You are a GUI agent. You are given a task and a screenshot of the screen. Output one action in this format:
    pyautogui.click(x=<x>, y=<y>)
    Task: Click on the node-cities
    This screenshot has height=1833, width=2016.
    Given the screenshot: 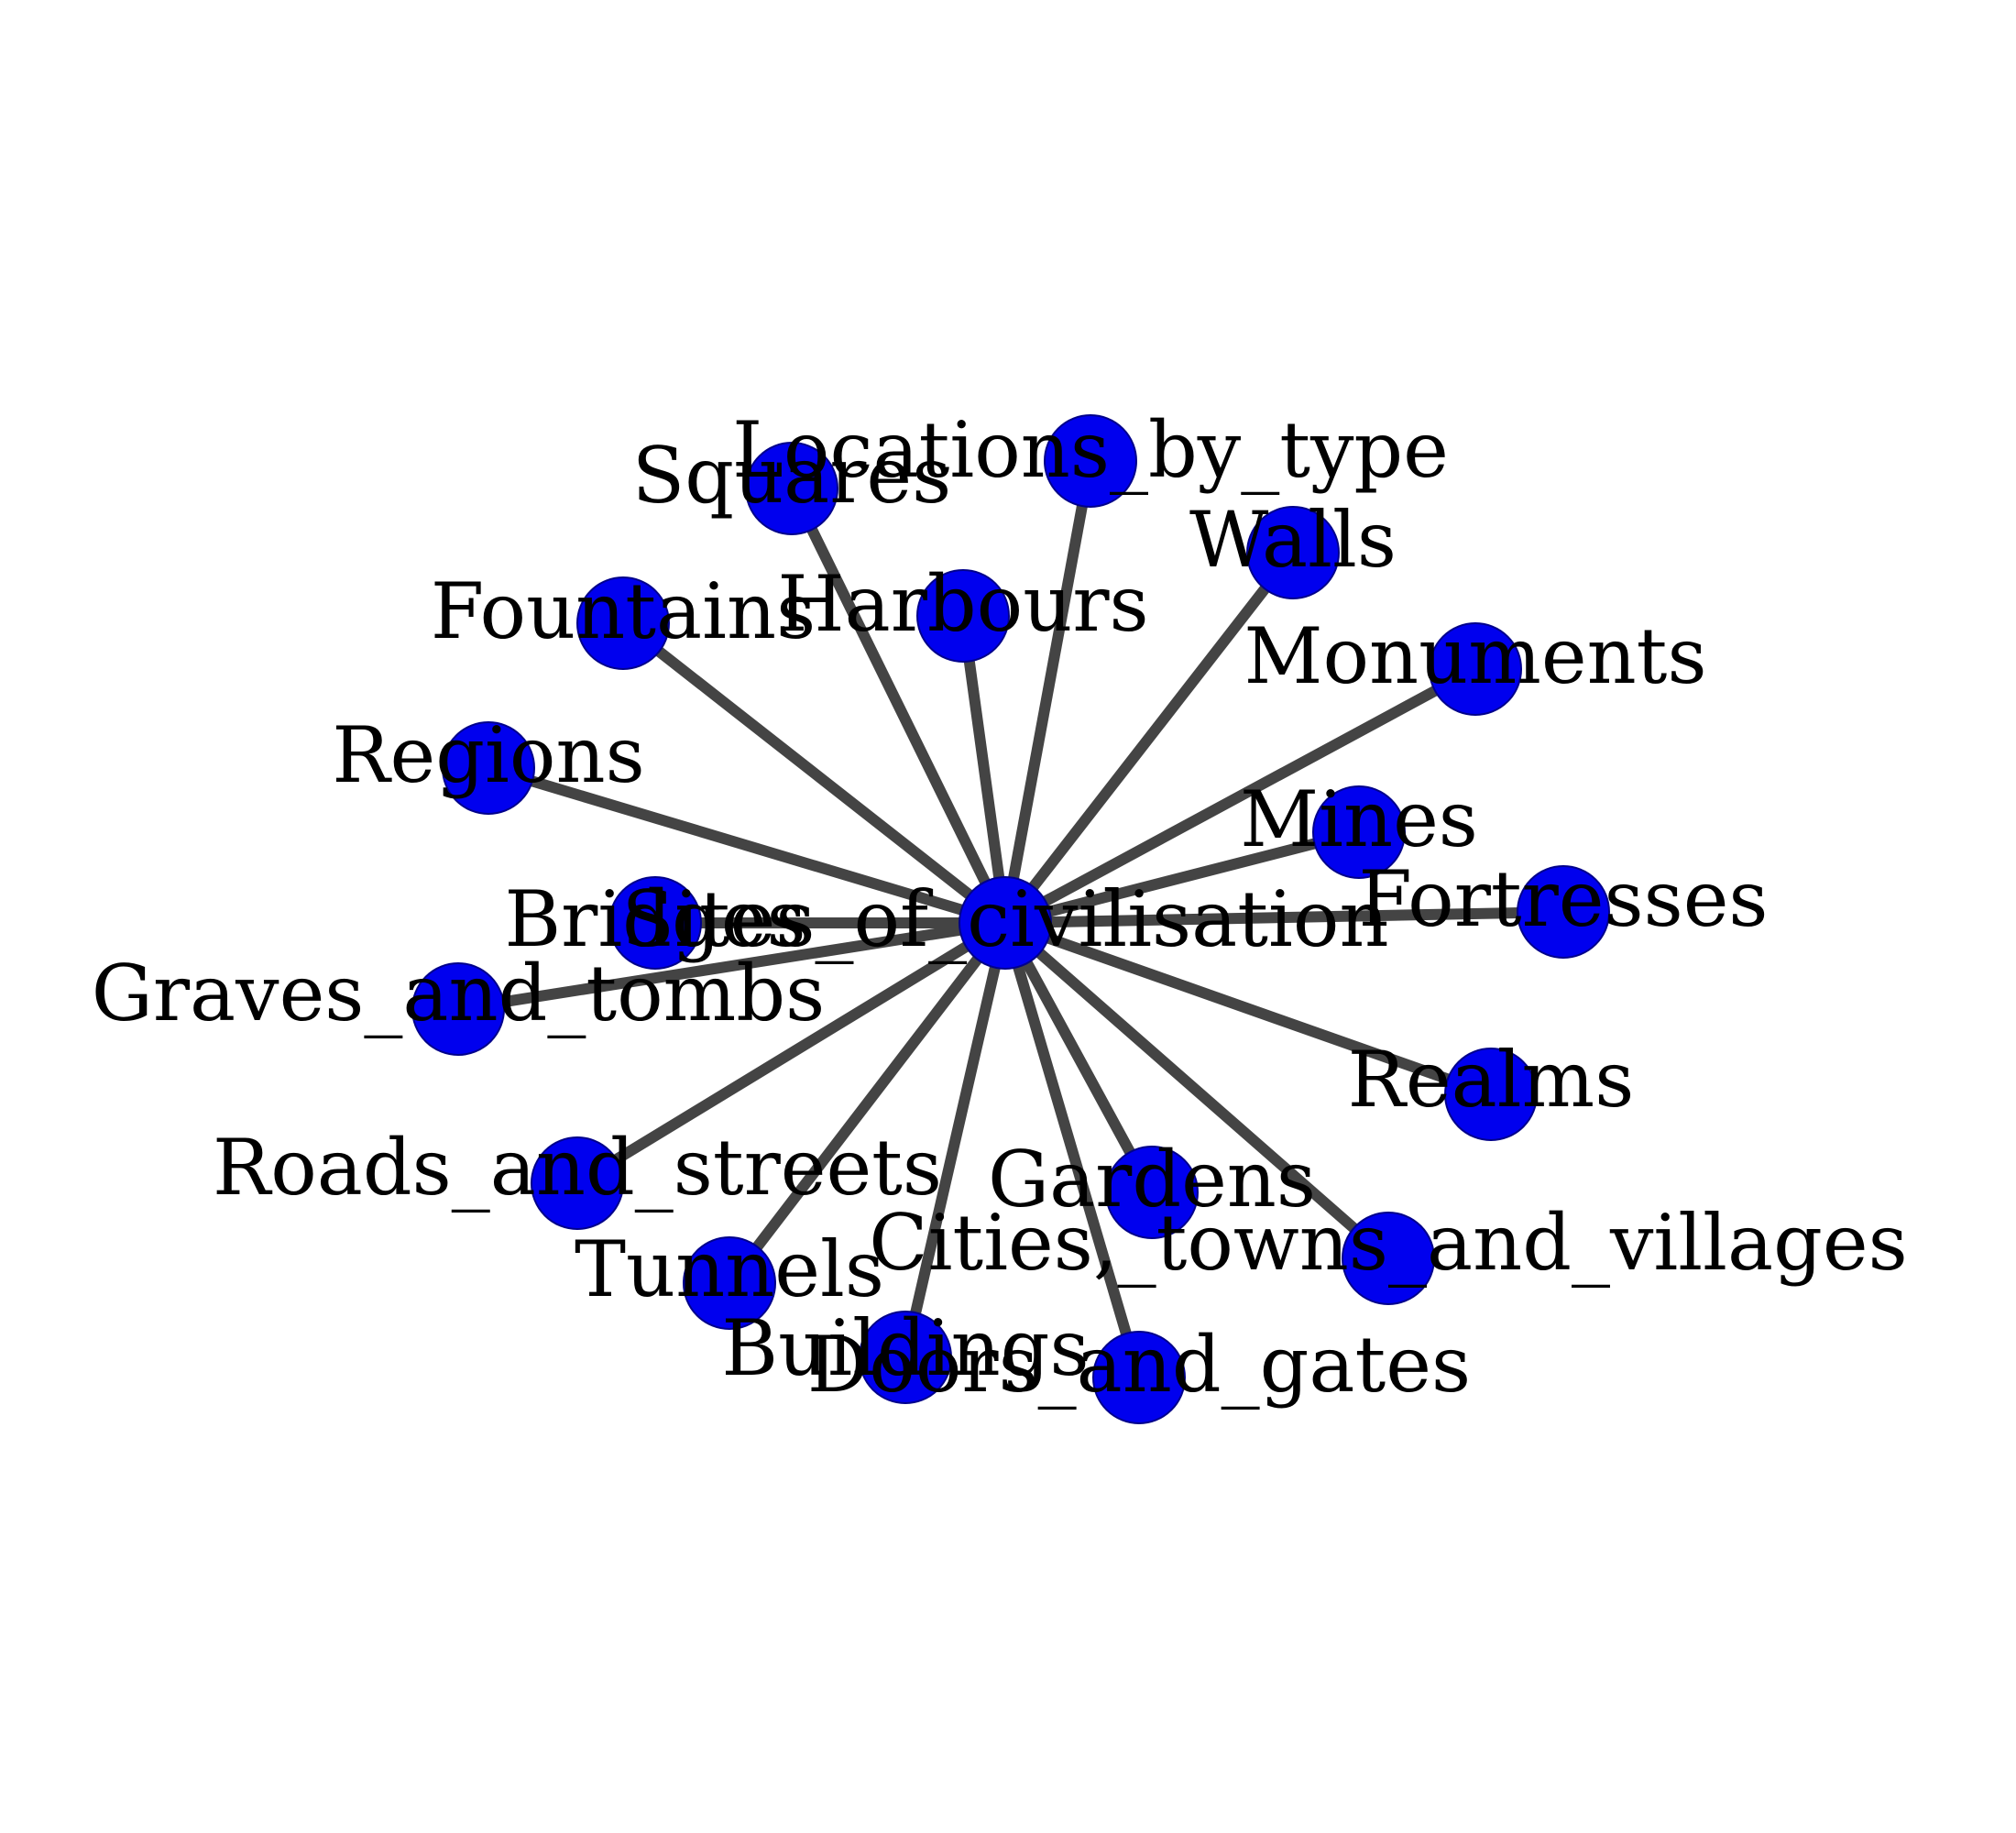 What is the action you would take?
    pyautogui.click(x=1388, y=1258)
    